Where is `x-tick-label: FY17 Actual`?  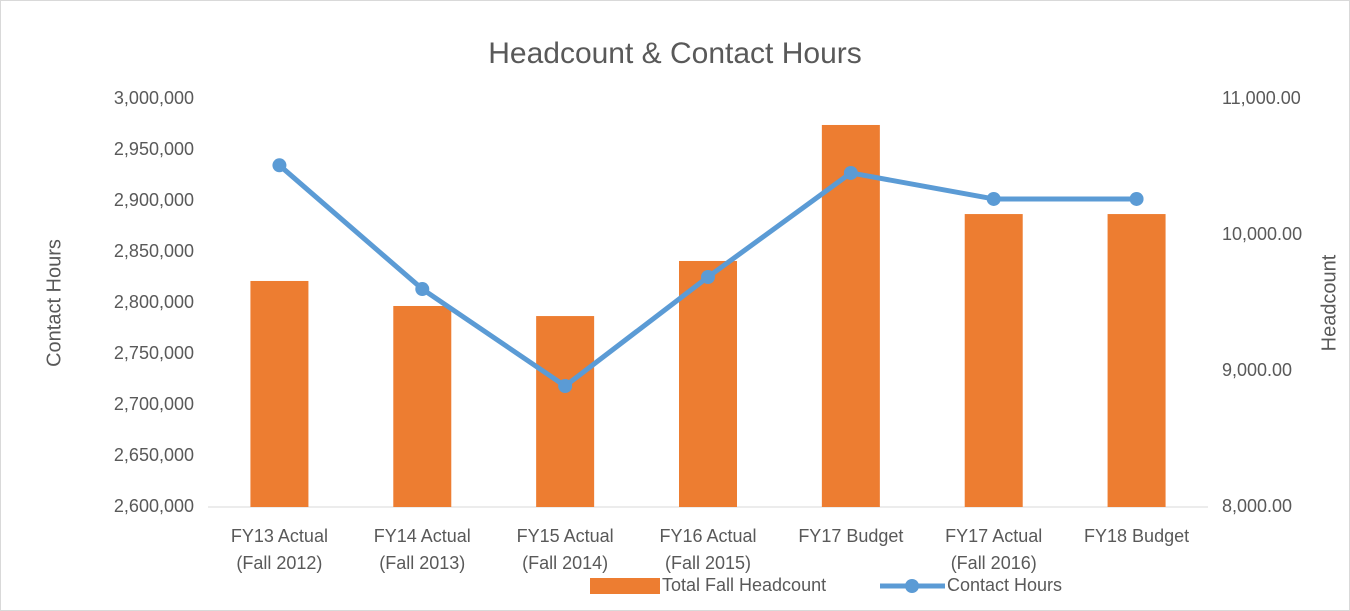 x-tick-label: FY17 Actual is located at coordinates (993, 536).